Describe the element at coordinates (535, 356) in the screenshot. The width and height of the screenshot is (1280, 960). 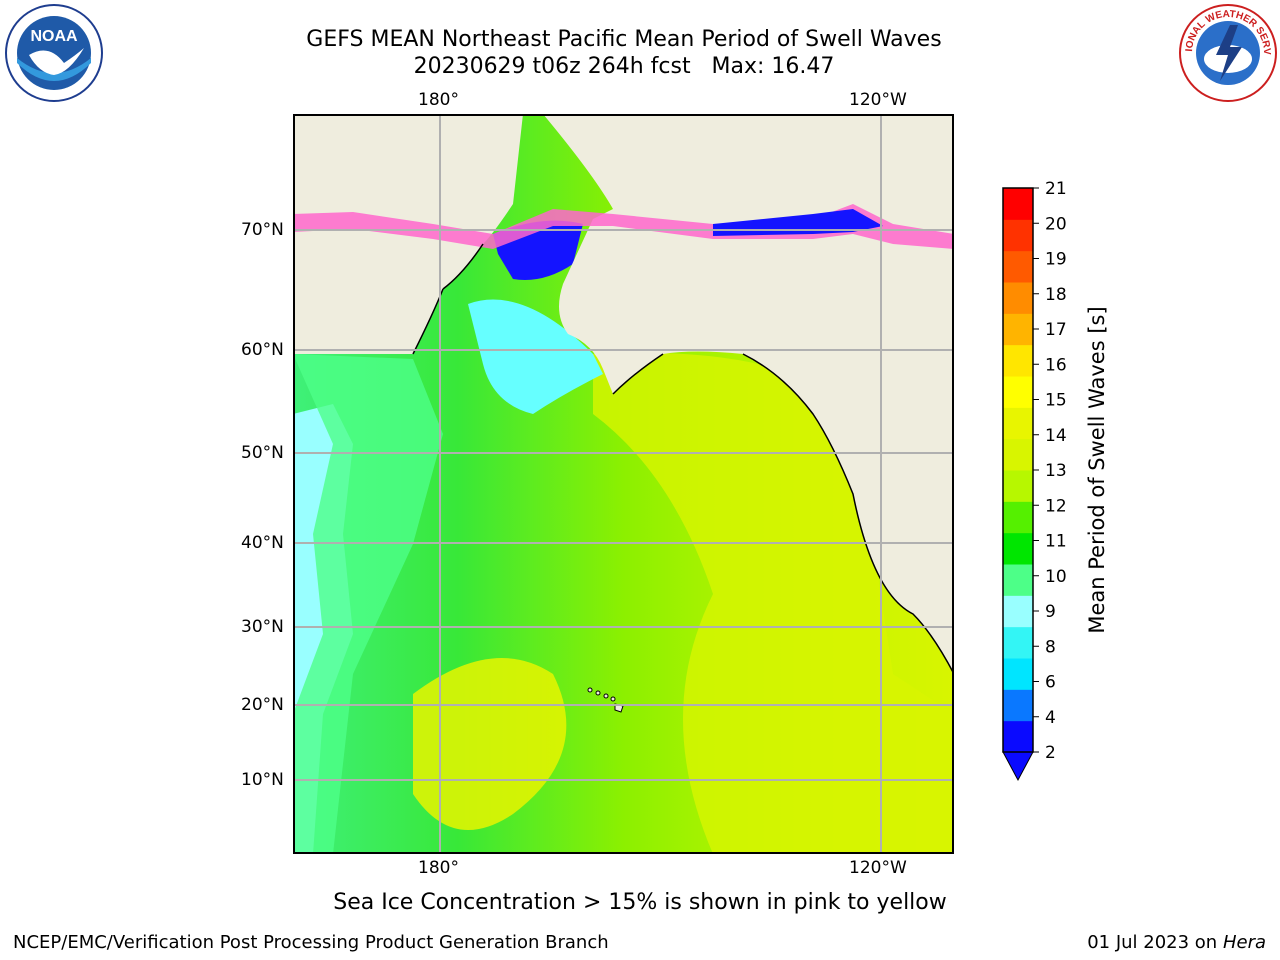
I see `bering-sea` at that location.